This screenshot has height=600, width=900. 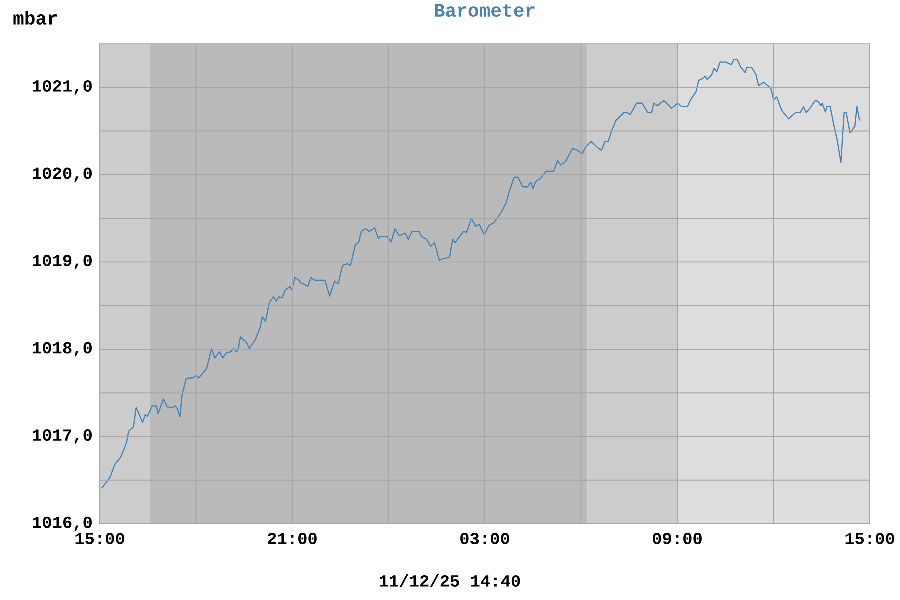 I want to click on y-tick-label: 1019,0, so click(x=62, y=262).